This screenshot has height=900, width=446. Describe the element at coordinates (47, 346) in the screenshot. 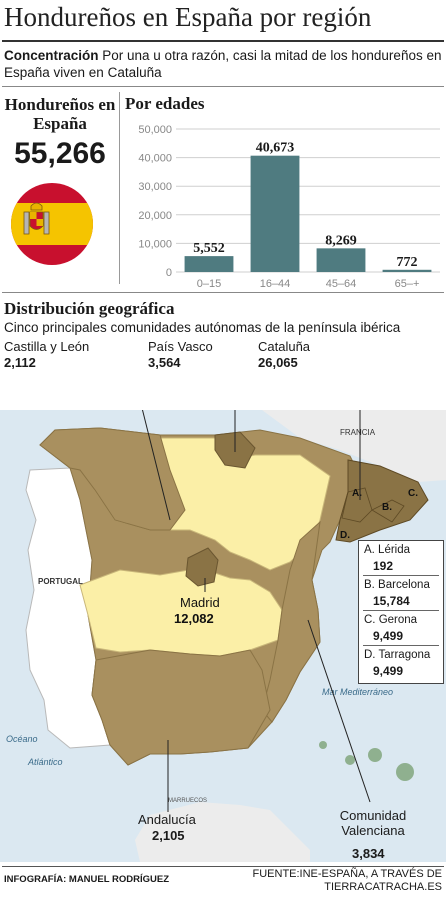

I see `label-castilla-name: Castilla y León` at that location.